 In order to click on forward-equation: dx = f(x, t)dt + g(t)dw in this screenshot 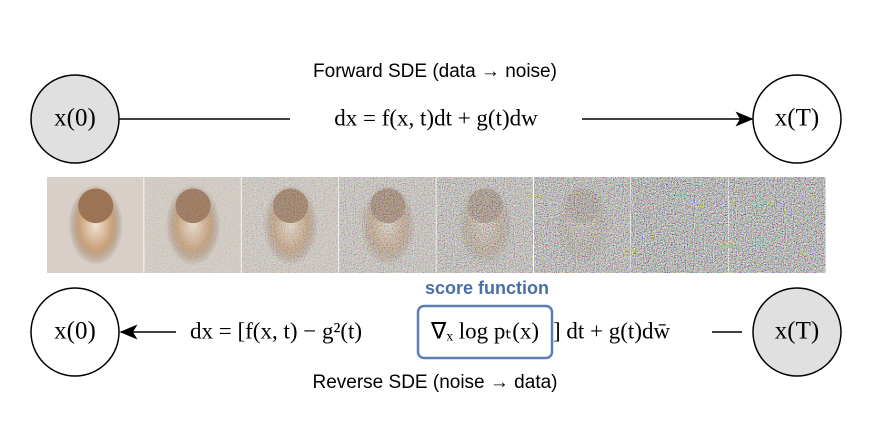, I will do `click(436, 117)`.